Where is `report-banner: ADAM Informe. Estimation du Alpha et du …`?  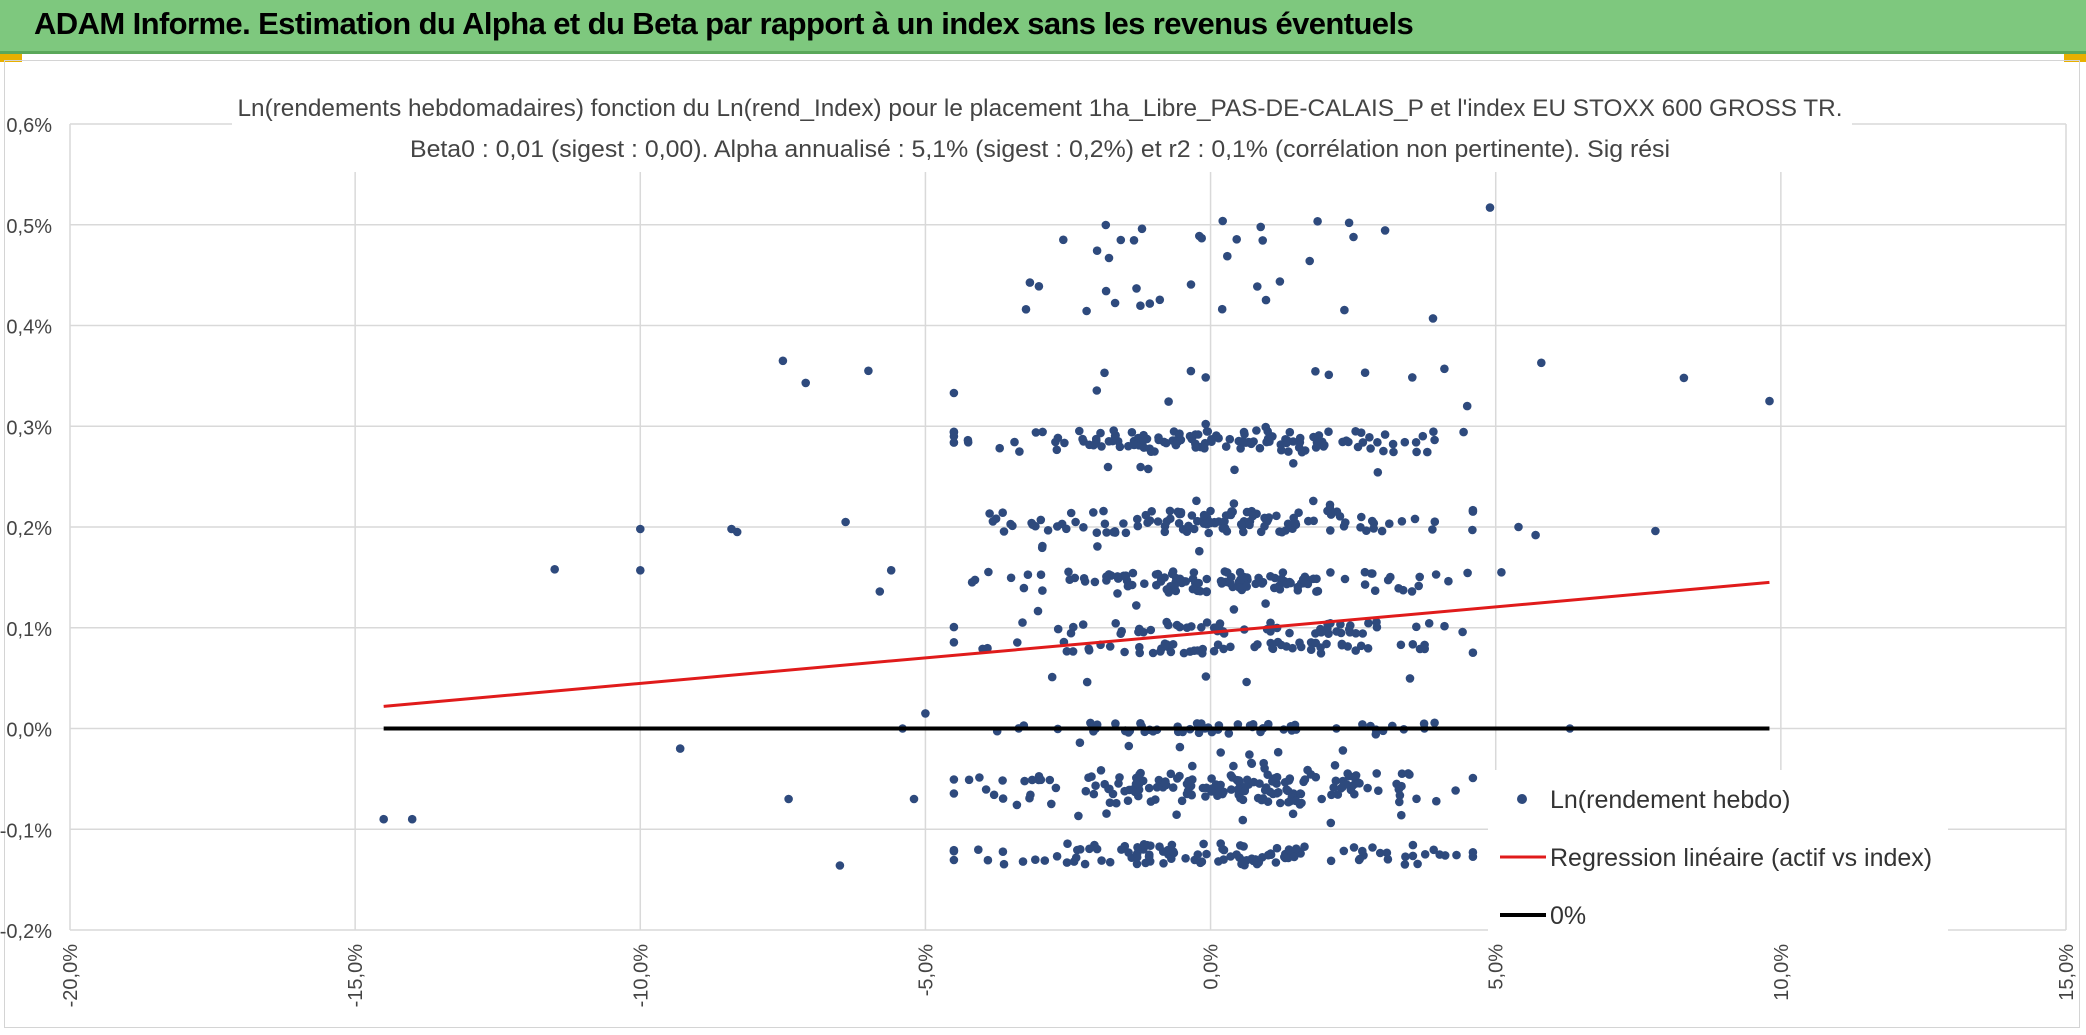
report-banner: ADAM Informe. Estimation du Alpha et du … is located at coordinates (1043, 27).